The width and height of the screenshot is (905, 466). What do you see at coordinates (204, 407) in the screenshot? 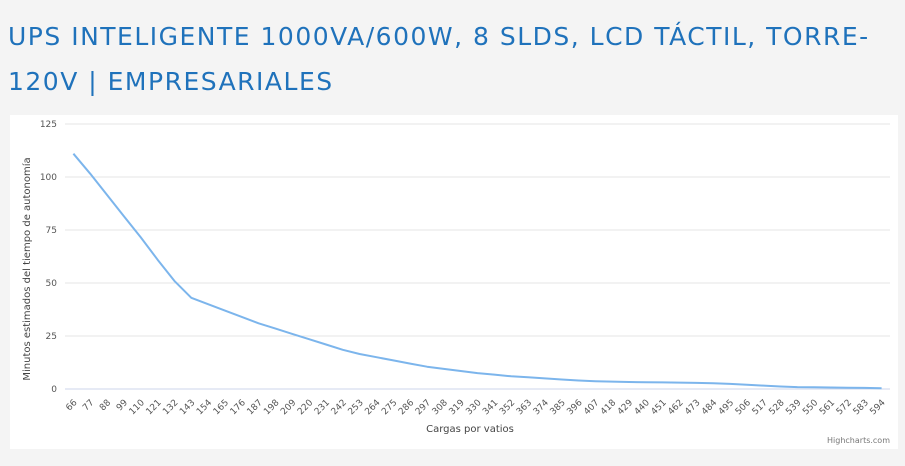
I see `x-tick-label: 154` at bounding box center [204, 407].